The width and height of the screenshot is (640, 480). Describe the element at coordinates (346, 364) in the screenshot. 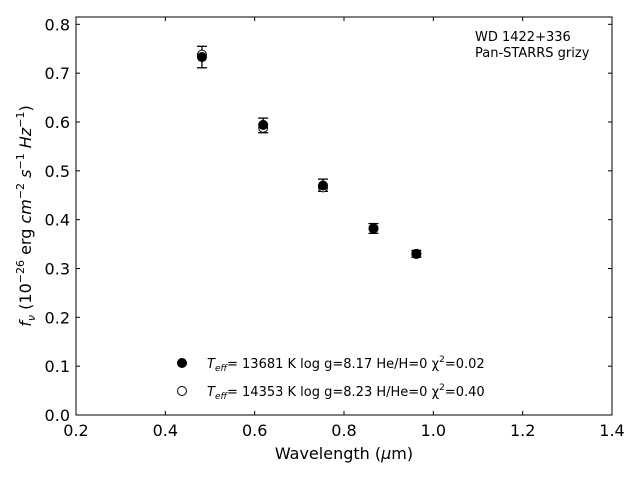

I see `legend-label-series-1: Teff= 13681 K log g=8.17 He/H=0 χ2=0.02` at that location.